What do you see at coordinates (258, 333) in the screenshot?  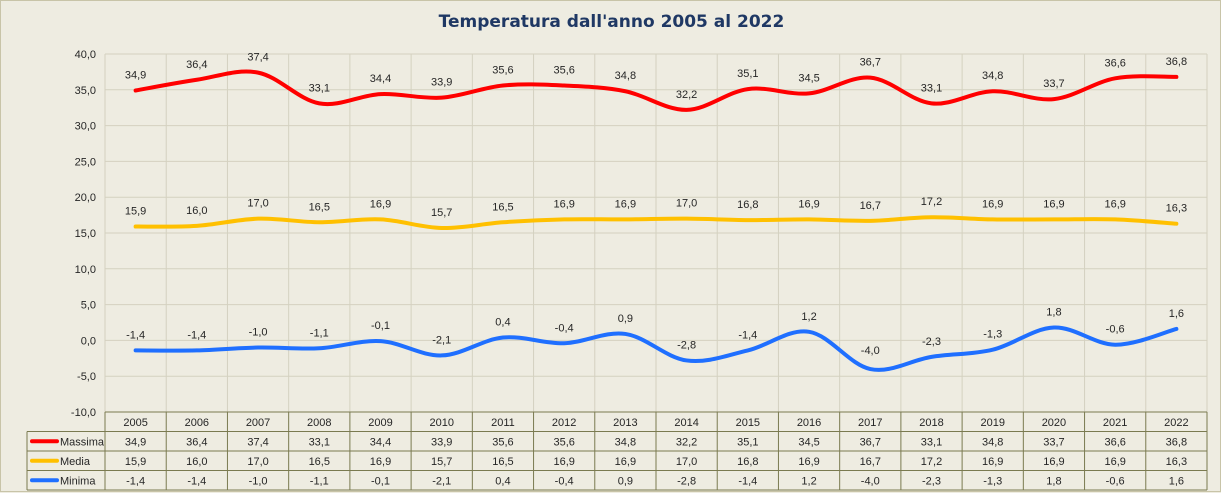 I see `data-label: -1,0` at bounding box center [258, 333].